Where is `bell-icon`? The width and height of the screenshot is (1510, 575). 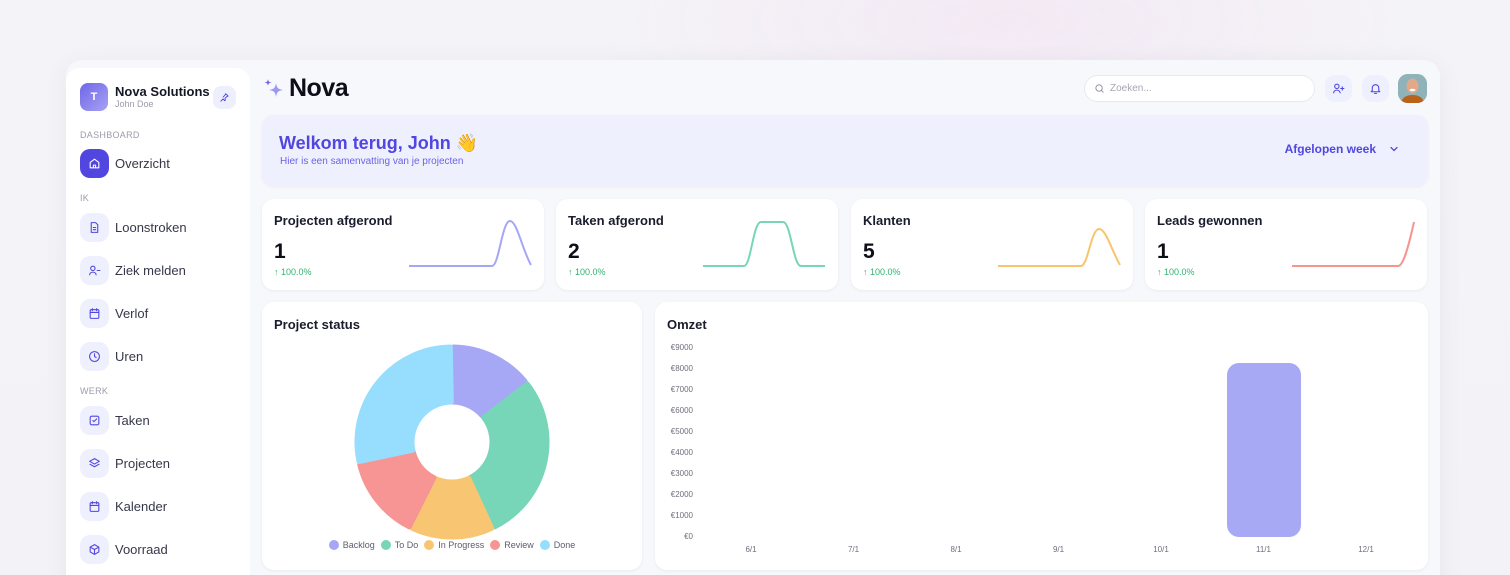
bell-icon is located at coordinates (1375, 89).